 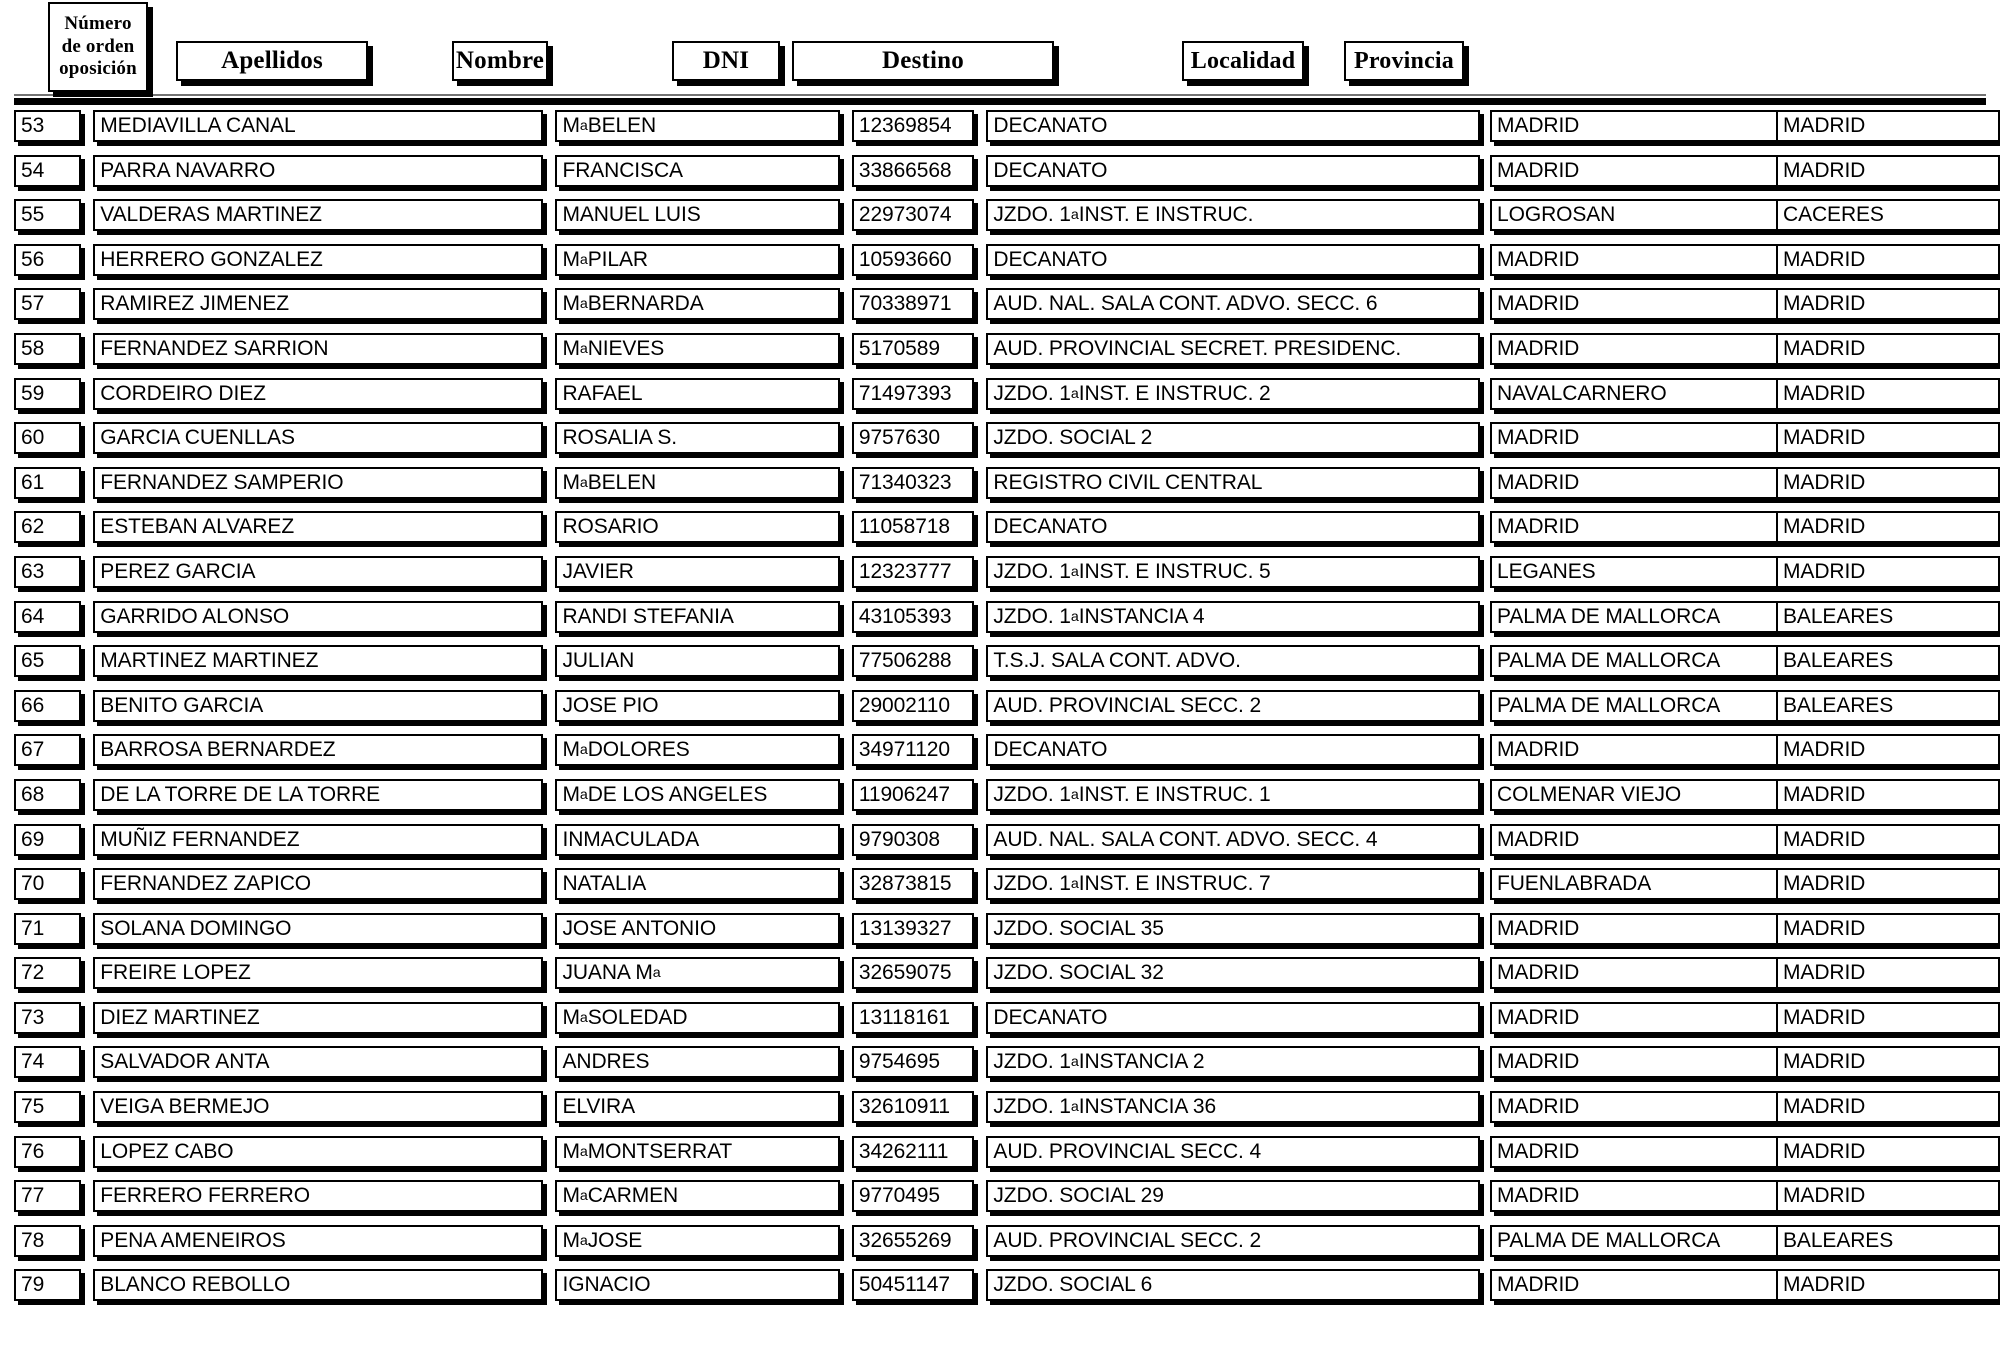 What do you see at coordinates (48, 1240) in the screenshot?
I see `cell-numero-orden: 78` at bounding box center [48, 1240].